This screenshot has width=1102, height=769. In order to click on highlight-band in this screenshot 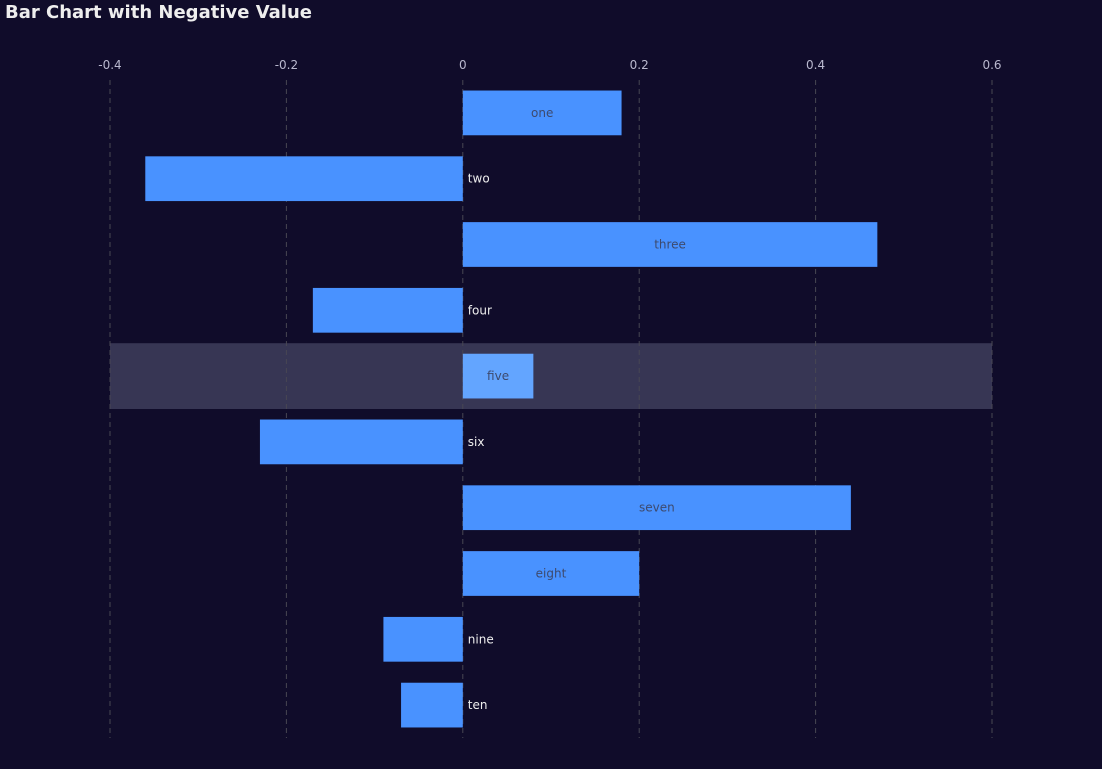, I will do `click(551, 376)`.